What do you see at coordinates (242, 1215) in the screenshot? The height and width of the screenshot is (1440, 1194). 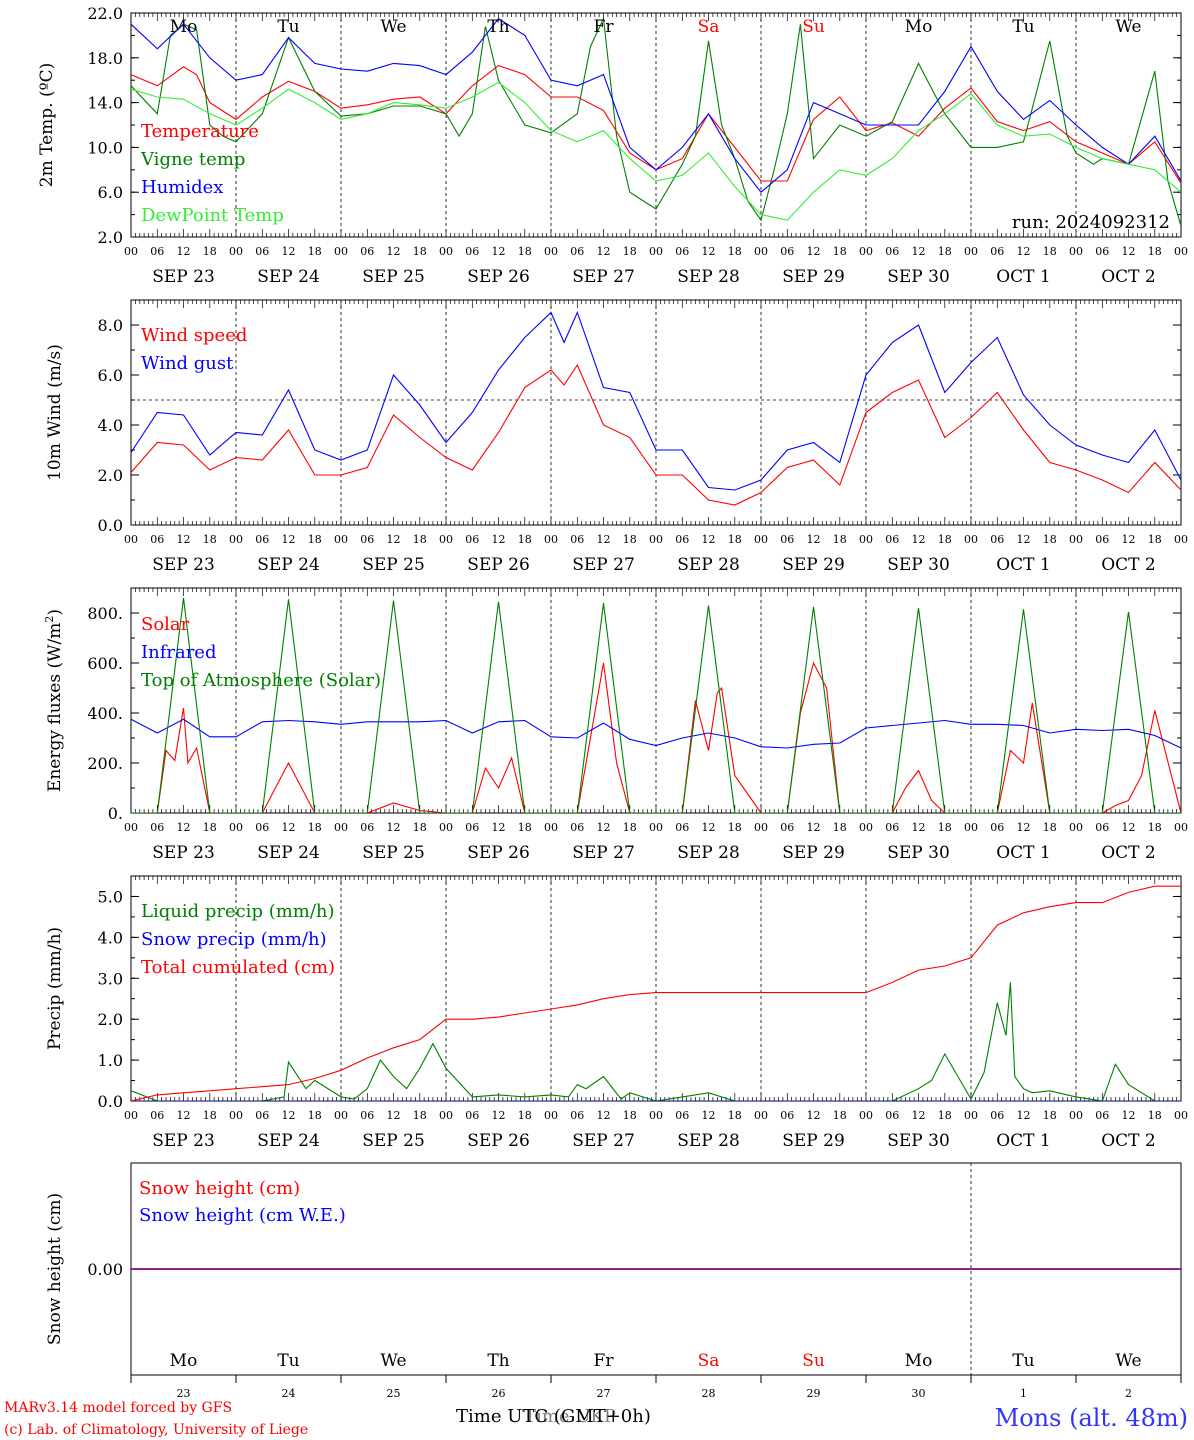 I see `legend-entry: Snow height (cm W.E.)` at bounding box center [242, 1215].